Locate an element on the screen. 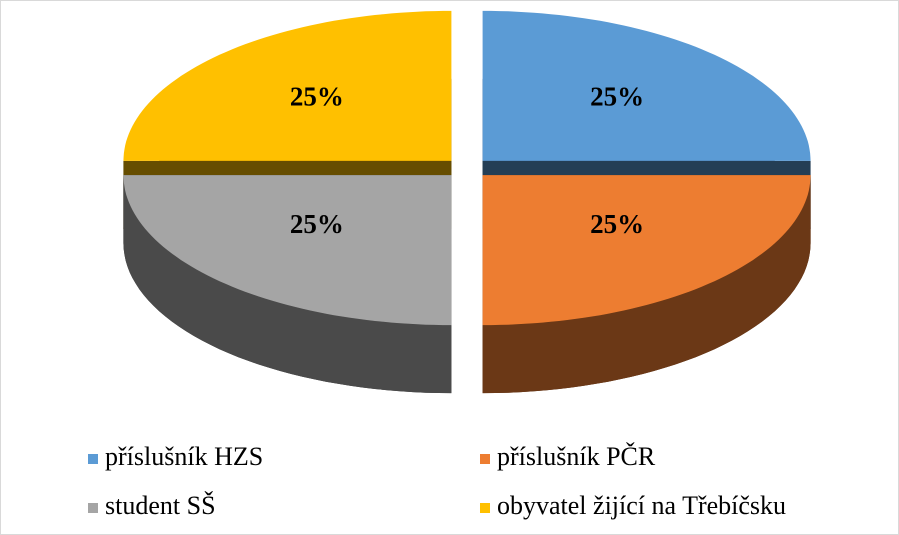 The width and height of the screenshot is (899, 535). legend-label: příslušník PČR is located at coordinates (576, 456).